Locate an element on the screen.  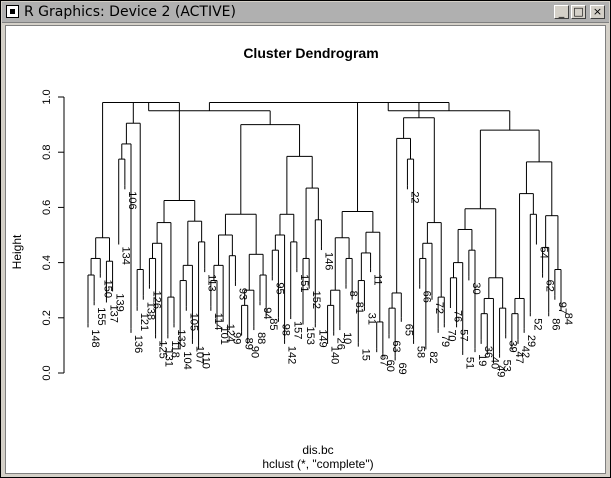
leaf-label: 26 is located at coordinates (341, 344).